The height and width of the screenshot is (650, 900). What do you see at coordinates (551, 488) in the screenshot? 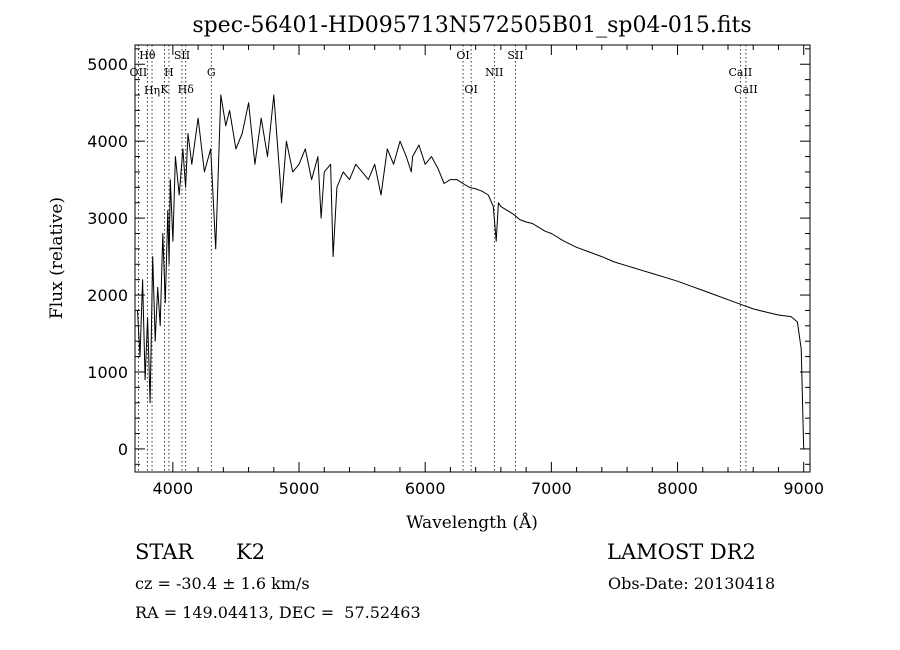
I see `x-tick-label: 7000` at bounding box center [551, 488].